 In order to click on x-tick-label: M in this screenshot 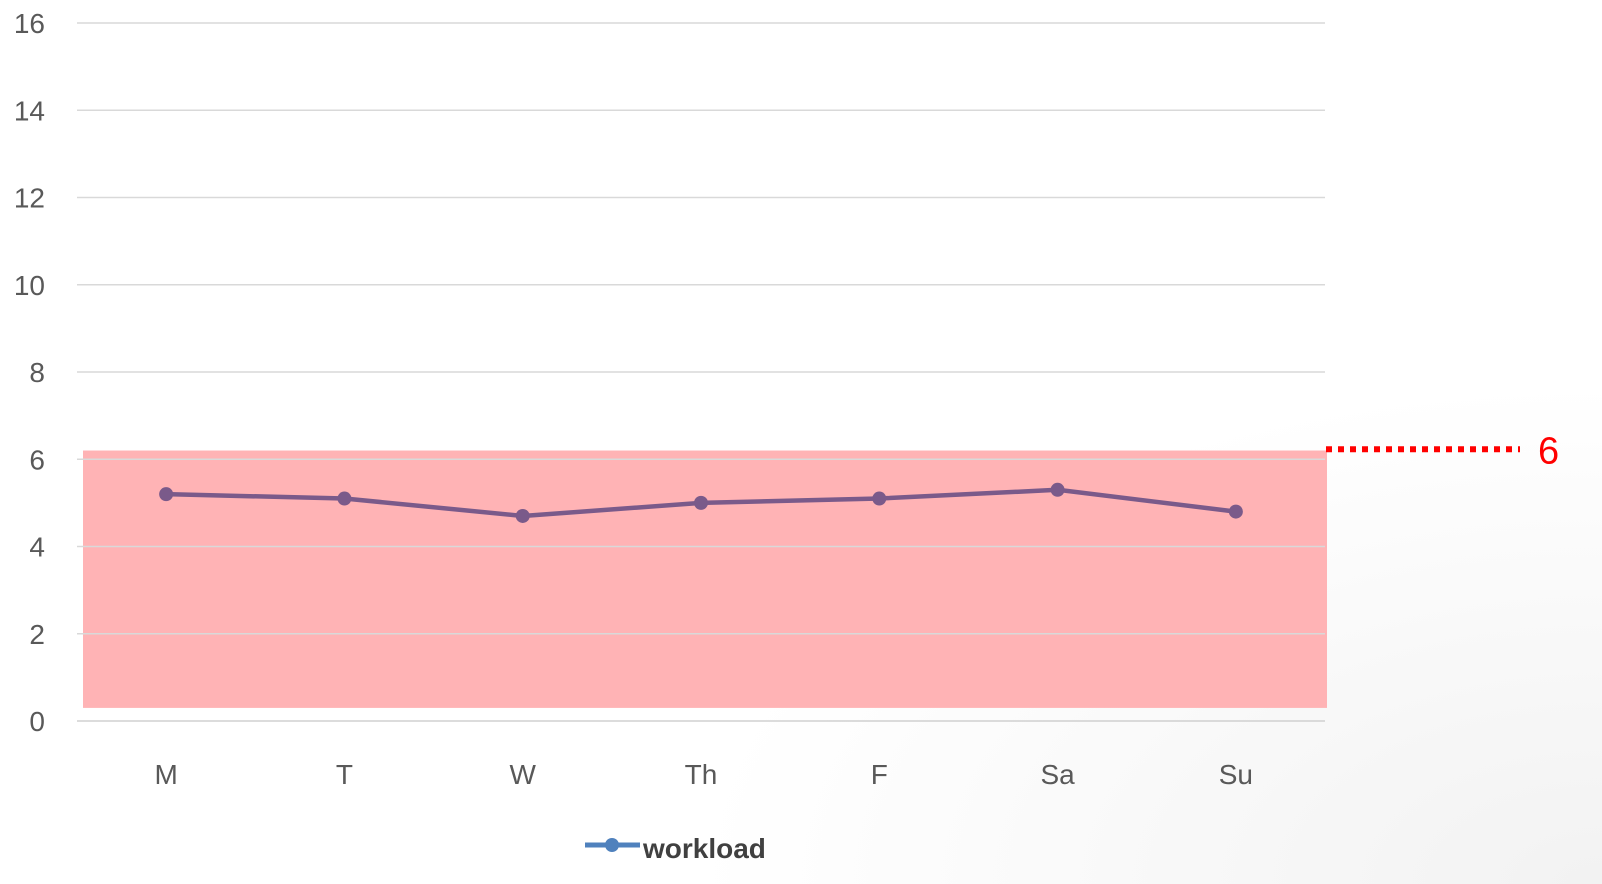, I will do `click(165, 774)`.